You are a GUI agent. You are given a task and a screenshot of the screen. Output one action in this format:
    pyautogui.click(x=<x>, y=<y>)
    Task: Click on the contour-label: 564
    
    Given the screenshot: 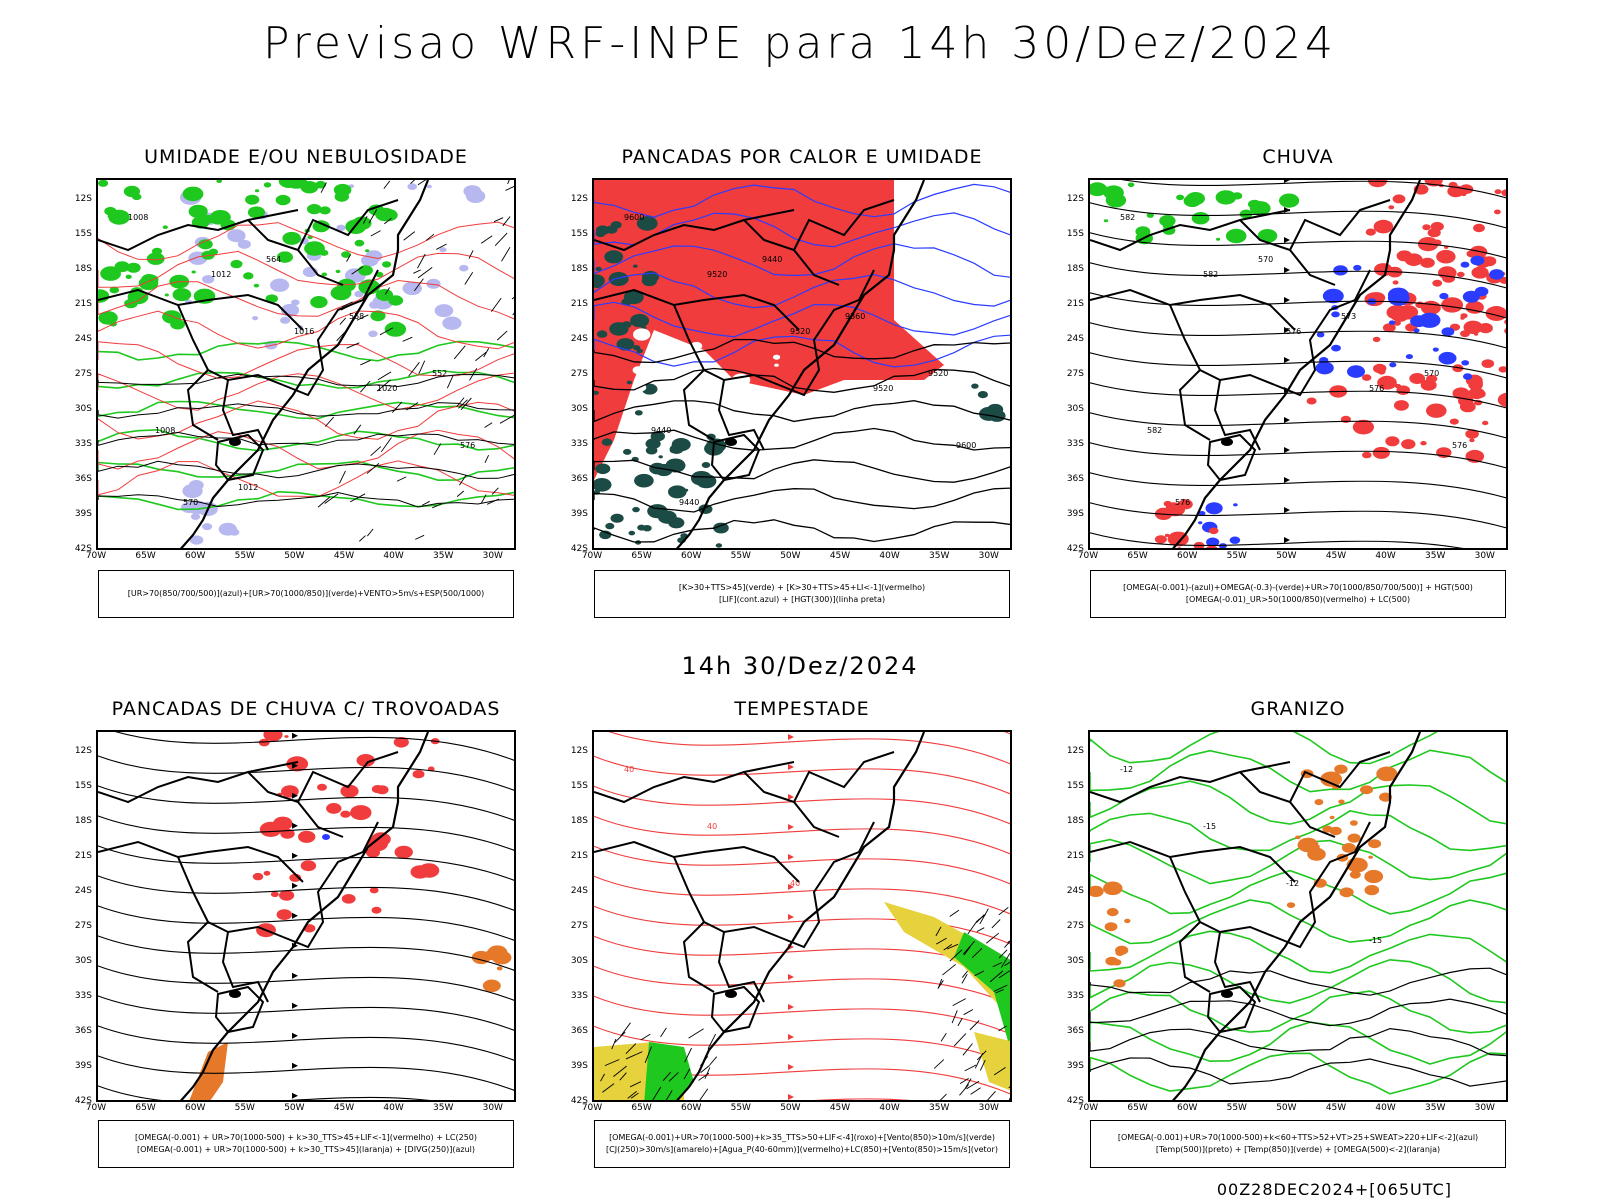 What is the action you would take?
    pyautogui.click(x=273, y=259)
    